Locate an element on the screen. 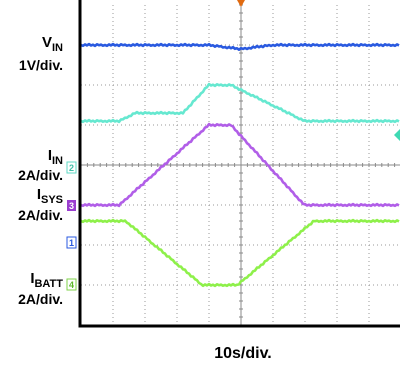 Image resolution: width=400 pixels, height=368 pixels. ch4-marker-label: 4 is located at coordinates (71, 285).